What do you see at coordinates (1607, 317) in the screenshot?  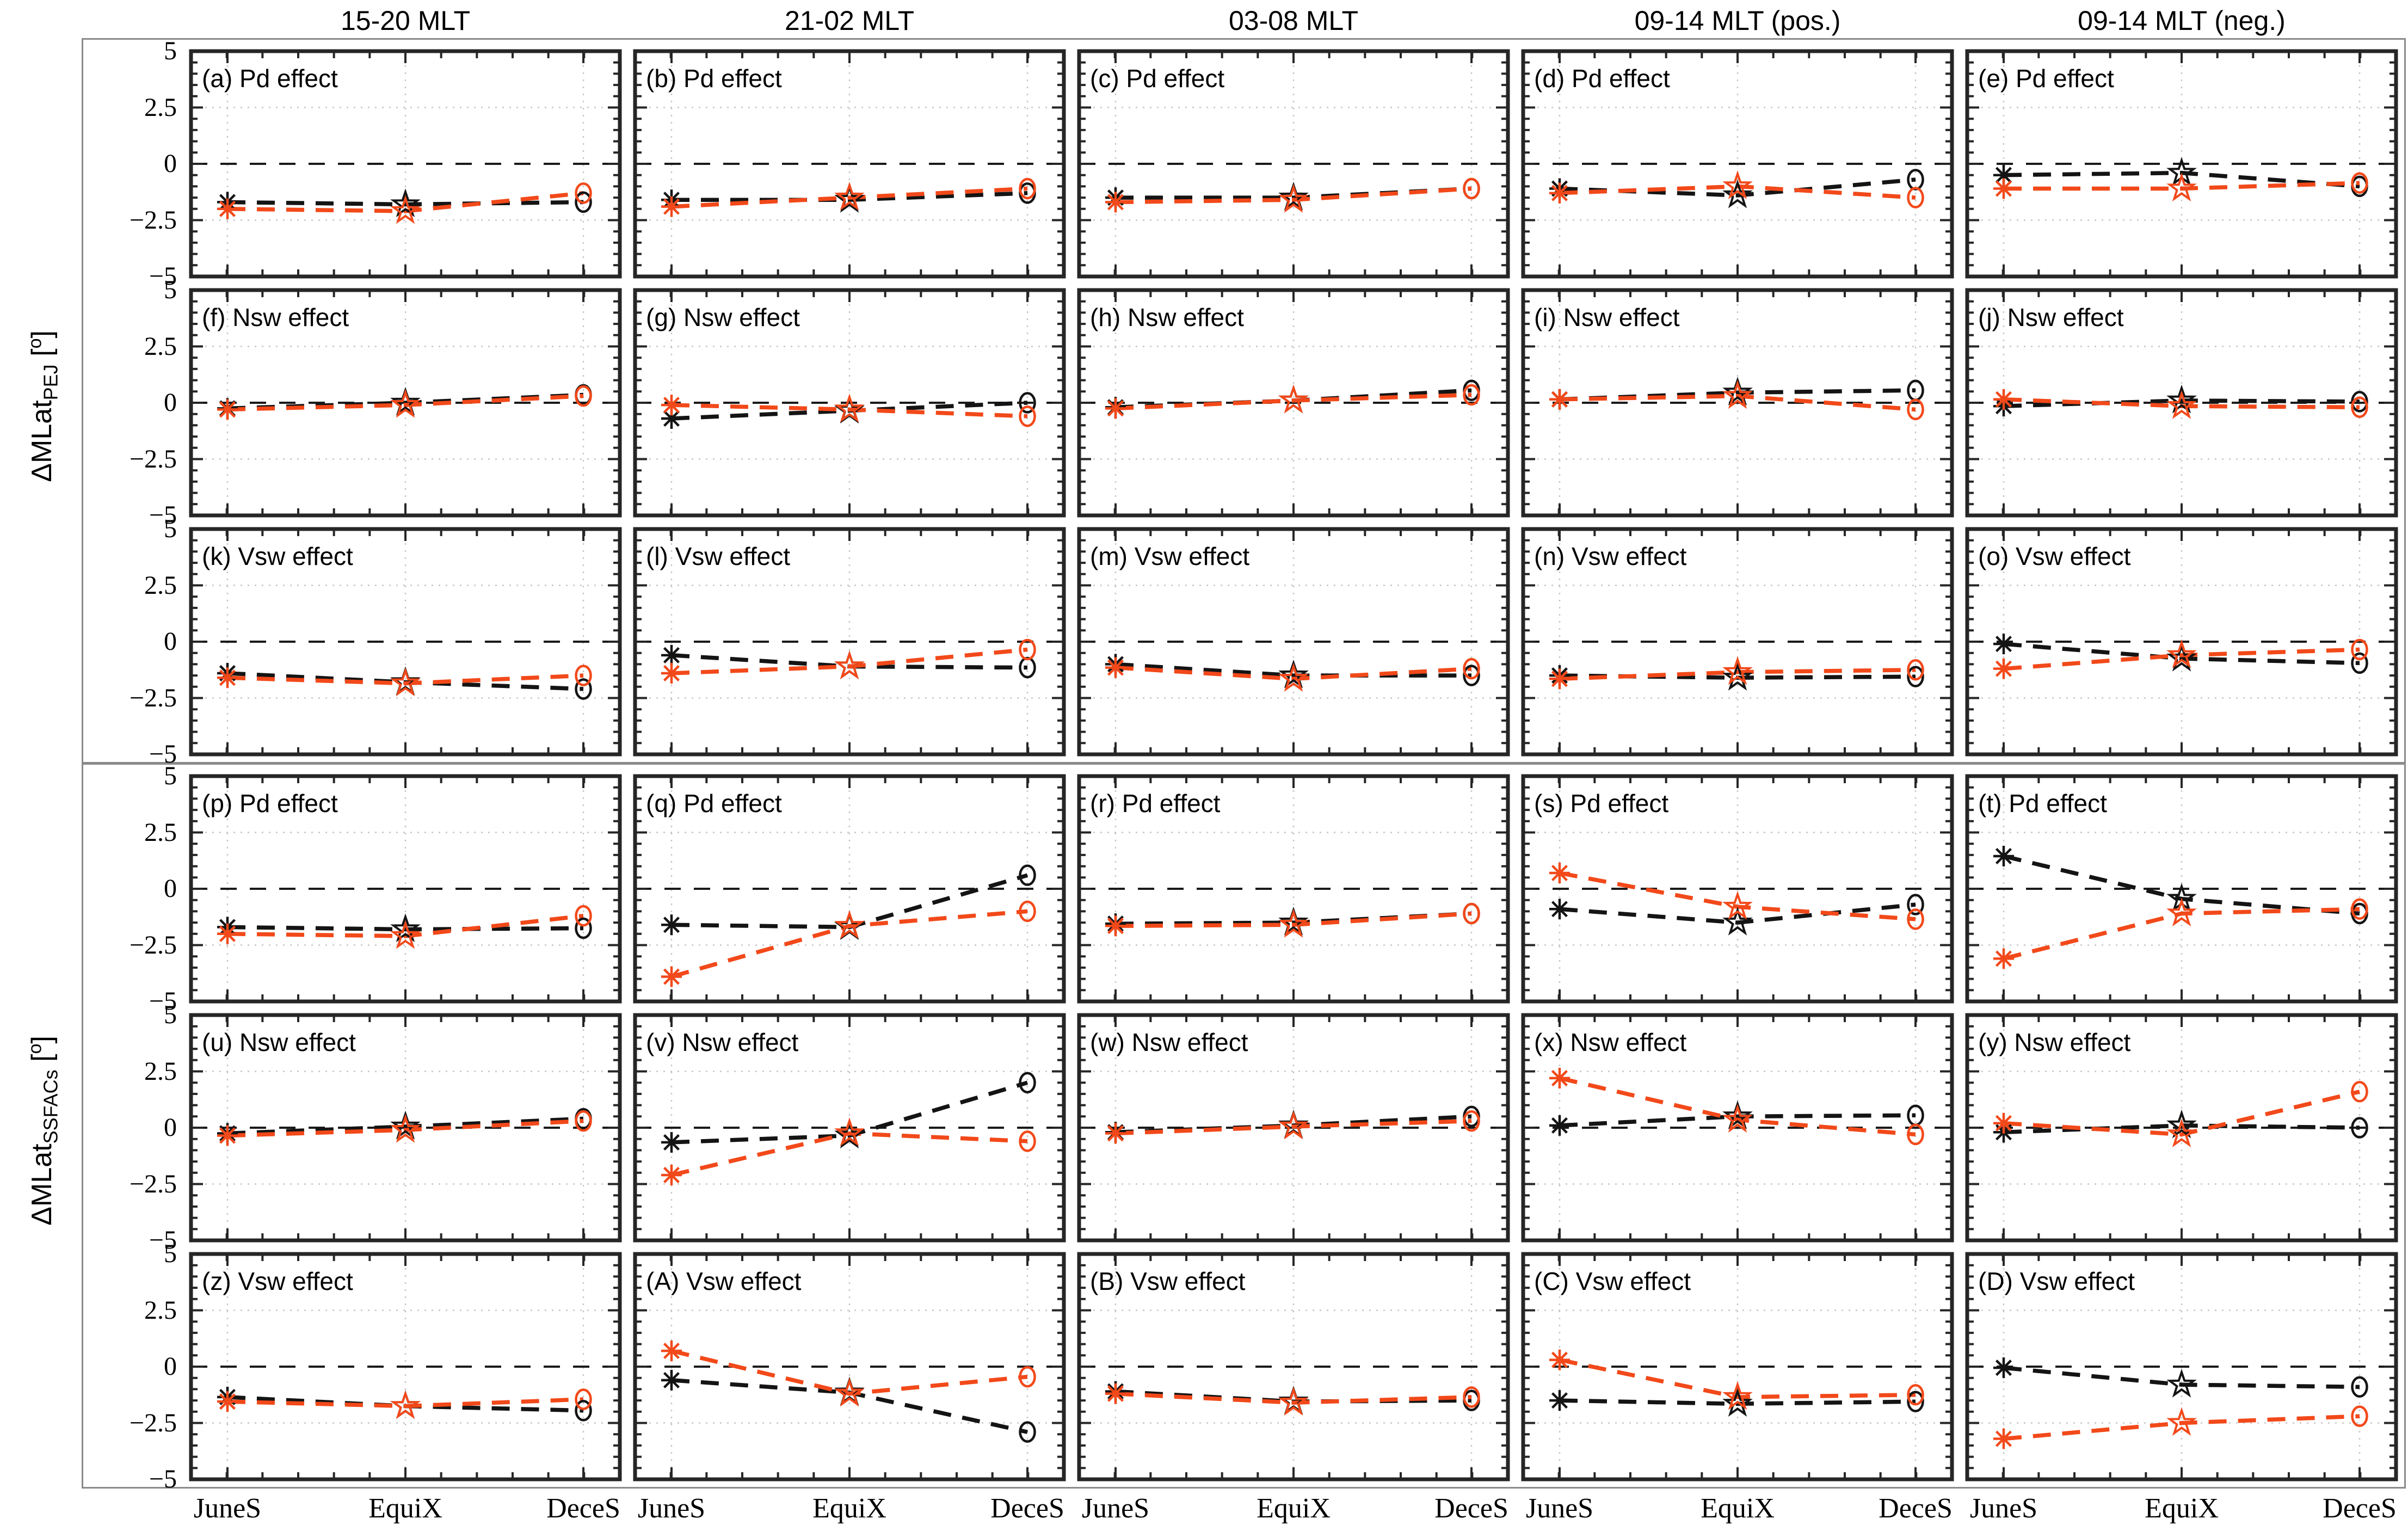 I see `panel-label-i: (i) Nsw effect` at bounding box center [1607, 317].